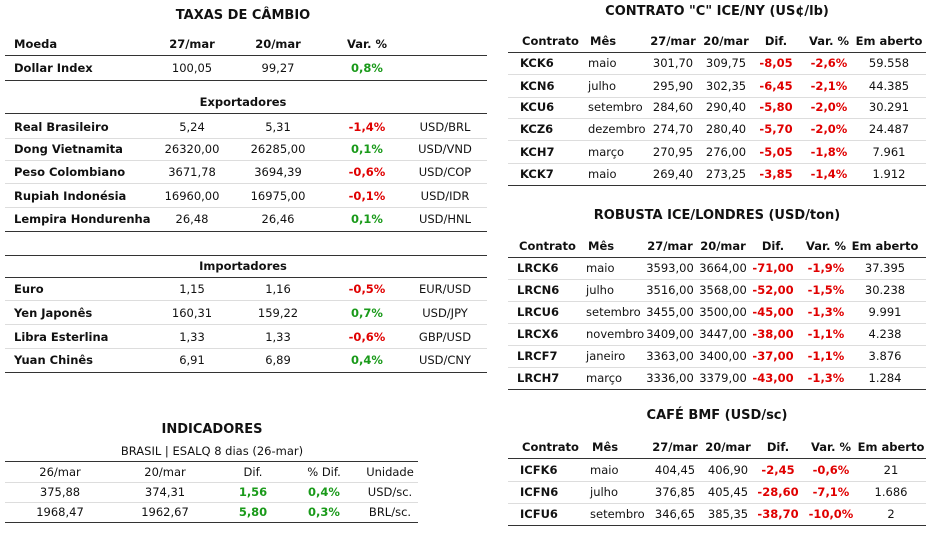  What do you see at coordinates (617, 514) in the screenshot?
I see `cell: setembro` at bounding box center [617, 514].